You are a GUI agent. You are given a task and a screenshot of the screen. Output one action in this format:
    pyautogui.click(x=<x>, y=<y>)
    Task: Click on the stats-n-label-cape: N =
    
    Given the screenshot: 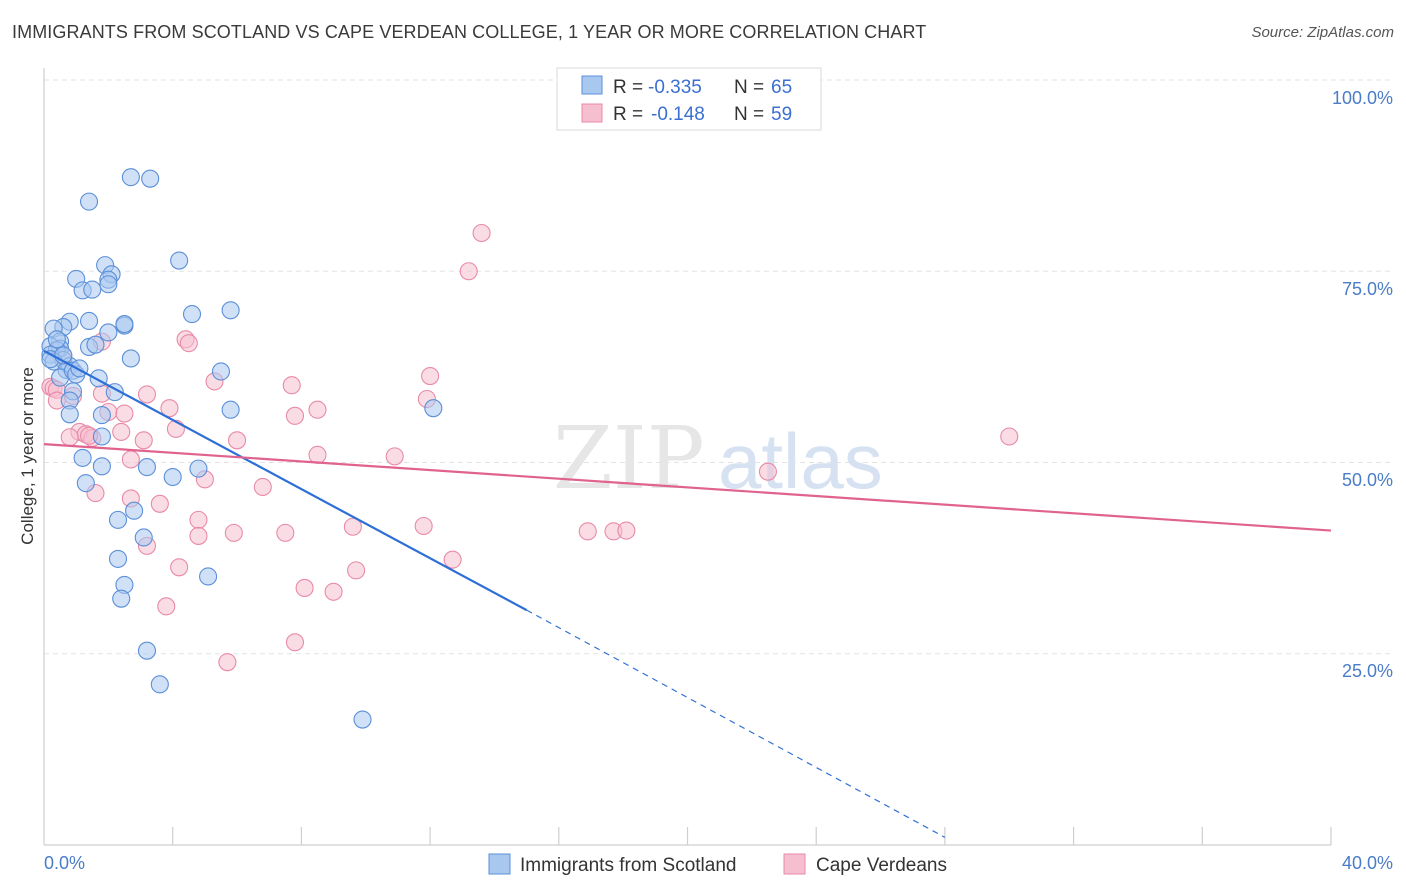 What is the action you would take?
    pyautogui.click(x=749, y=114)
    